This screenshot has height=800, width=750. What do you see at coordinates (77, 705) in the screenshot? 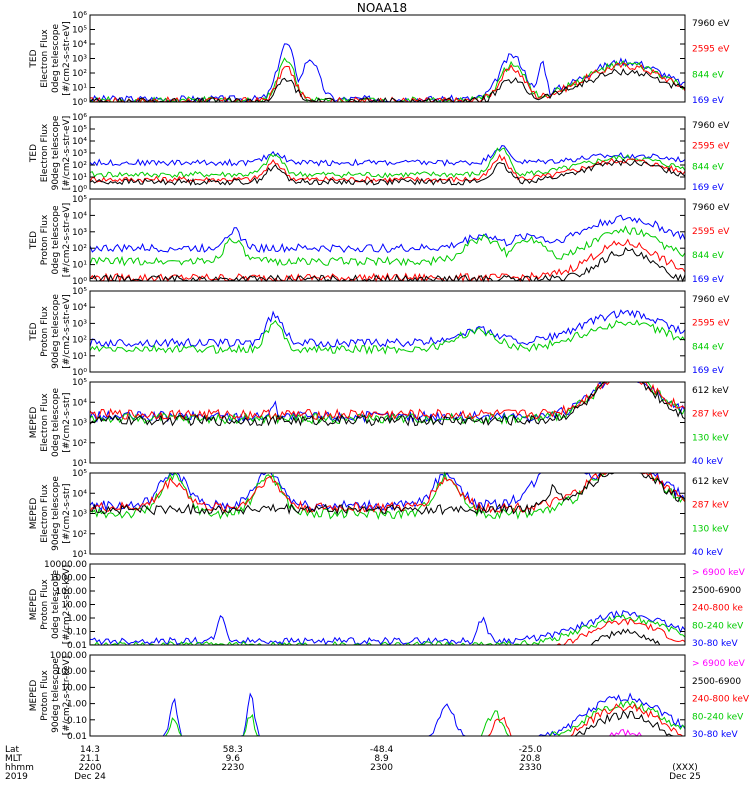
I see `y-tick-label: 1.00` at bounding box center [77, 705].